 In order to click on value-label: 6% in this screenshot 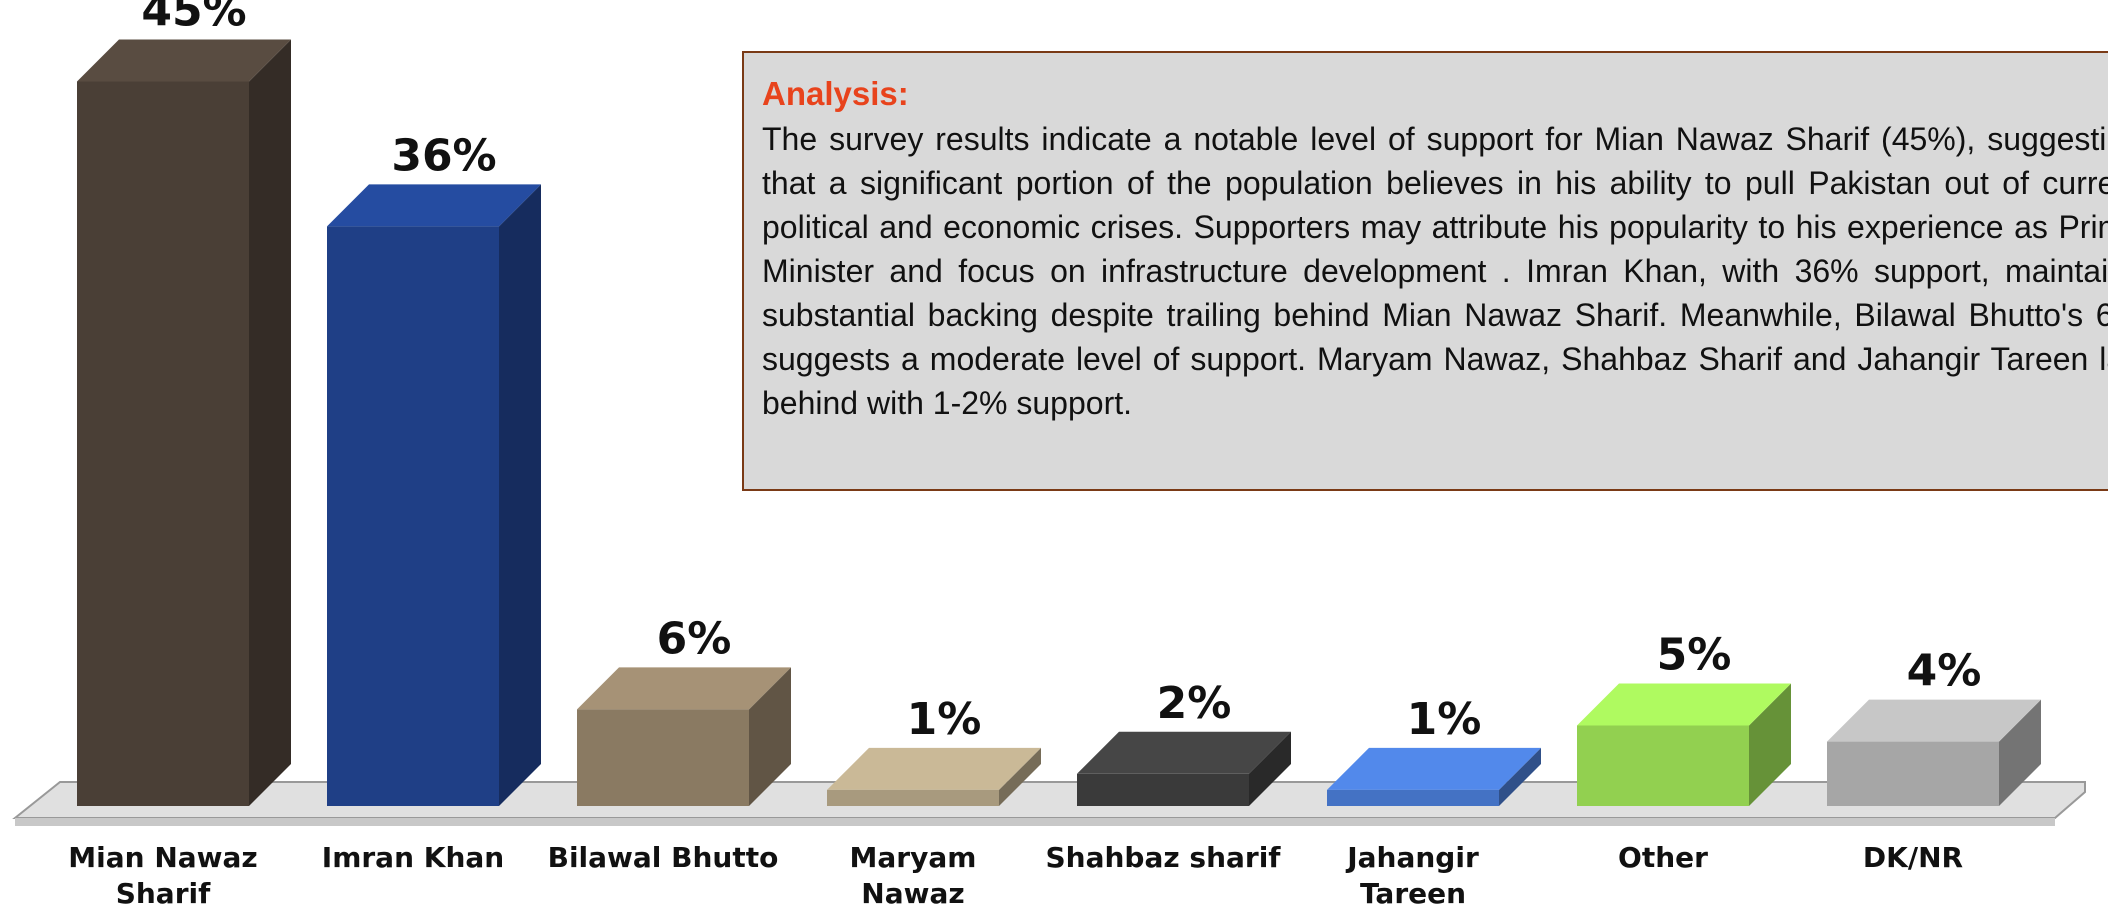, I will do `click(694, 638)`.